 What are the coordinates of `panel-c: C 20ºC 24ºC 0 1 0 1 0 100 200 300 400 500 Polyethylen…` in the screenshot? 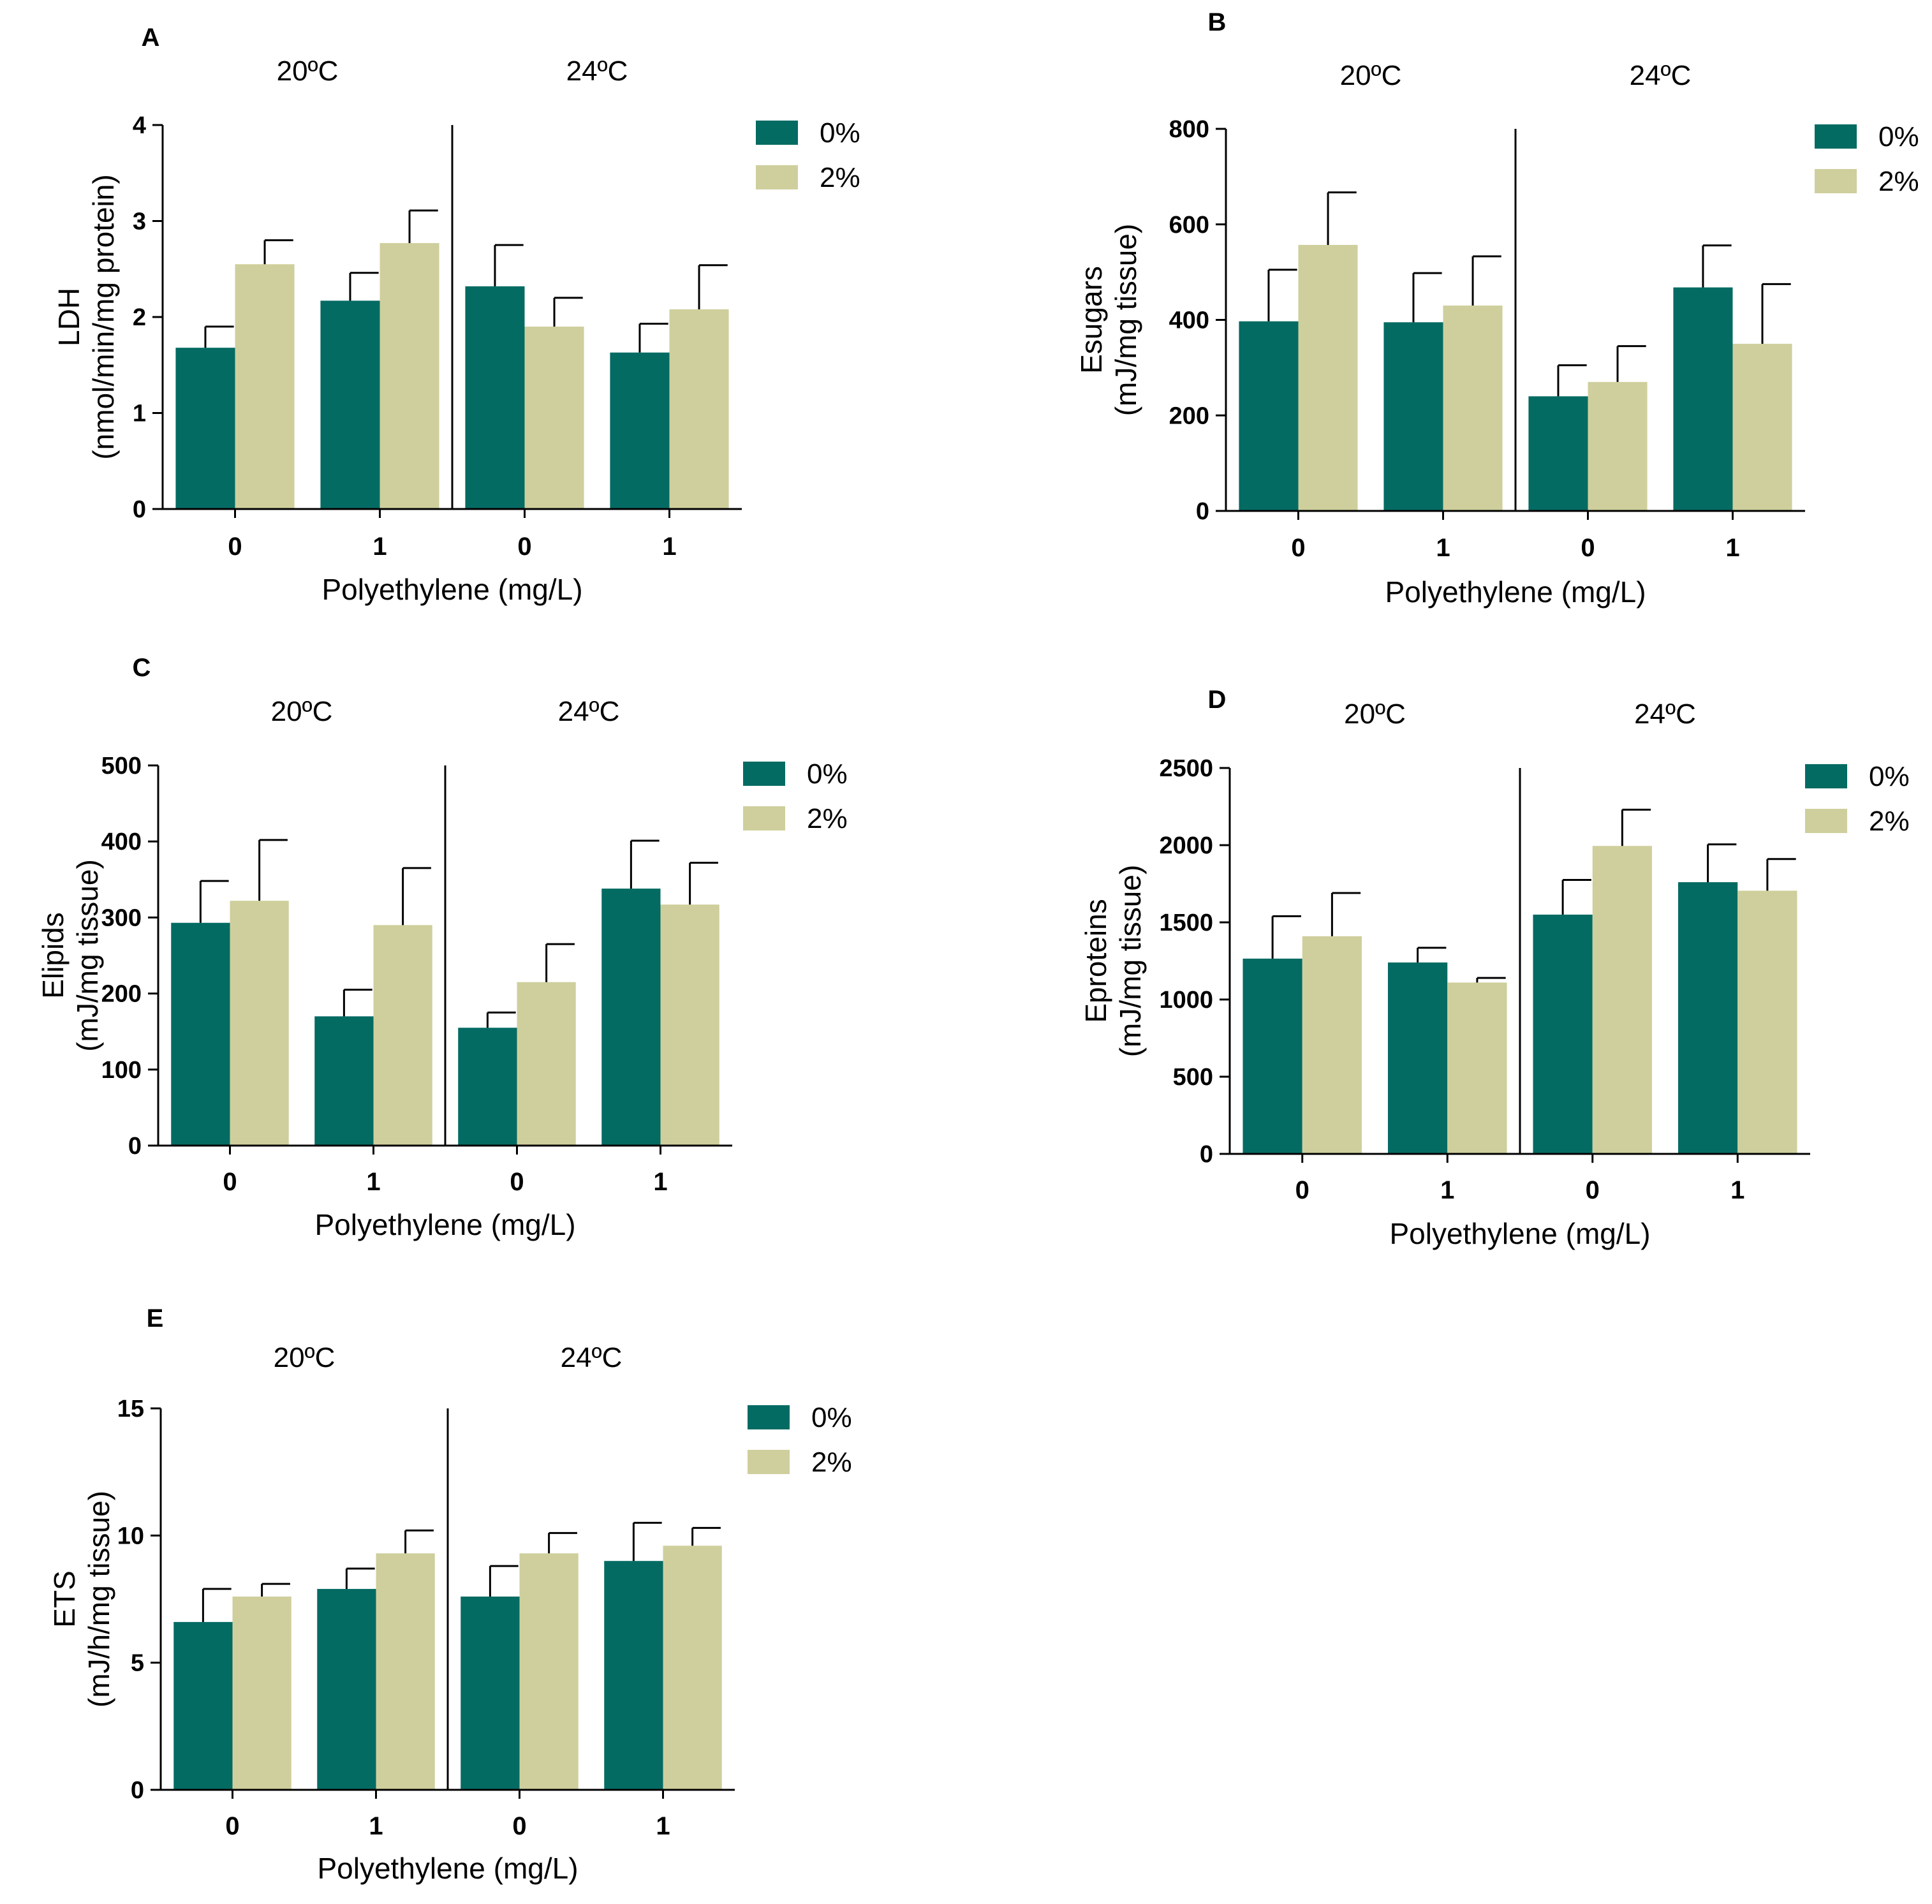 It's located at (442, 947).